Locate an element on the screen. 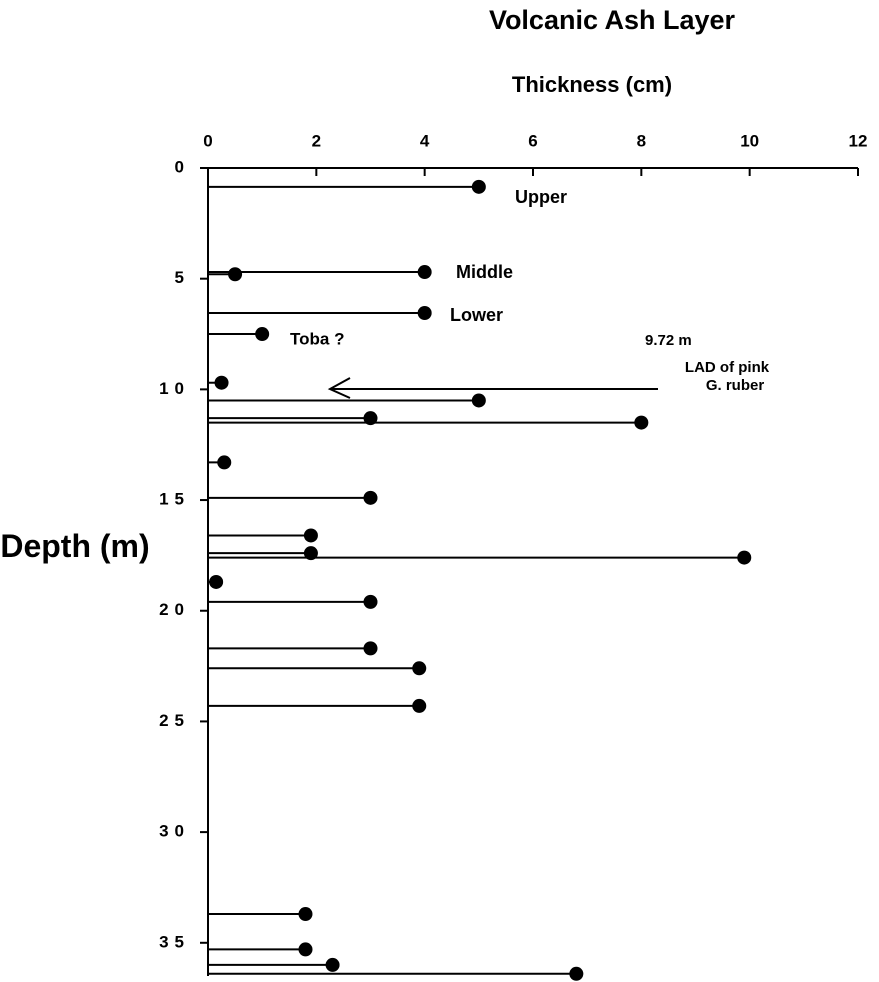 Image resolution: width=879 pixels, height=982 pixels. annotation: LAD of pink is located at coordinates (727, 367).